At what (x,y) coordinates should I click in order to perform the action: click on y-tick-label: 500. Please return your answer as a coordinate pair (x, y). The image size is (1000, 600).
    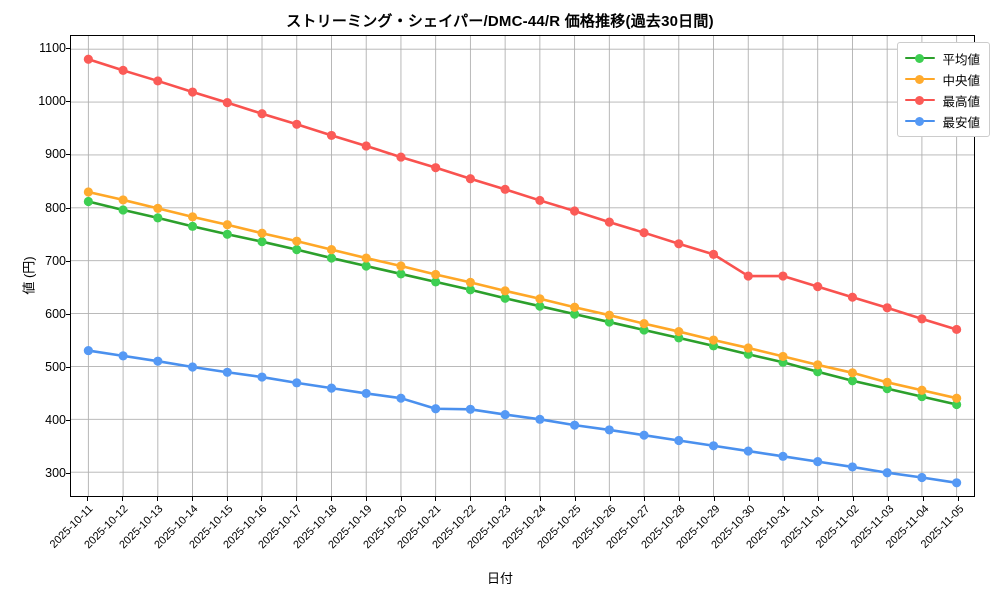
    Looking at the image, I should click on (55, 366).